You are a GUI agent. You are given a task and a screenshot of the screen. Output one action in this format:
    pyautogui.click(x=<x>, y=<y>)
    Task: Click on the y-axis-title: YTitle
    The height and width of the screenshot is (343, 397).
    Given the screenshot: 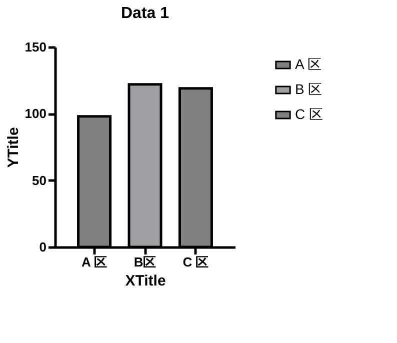 What is the action you would take?
    pyautogui.click(x=13, y=147)
    